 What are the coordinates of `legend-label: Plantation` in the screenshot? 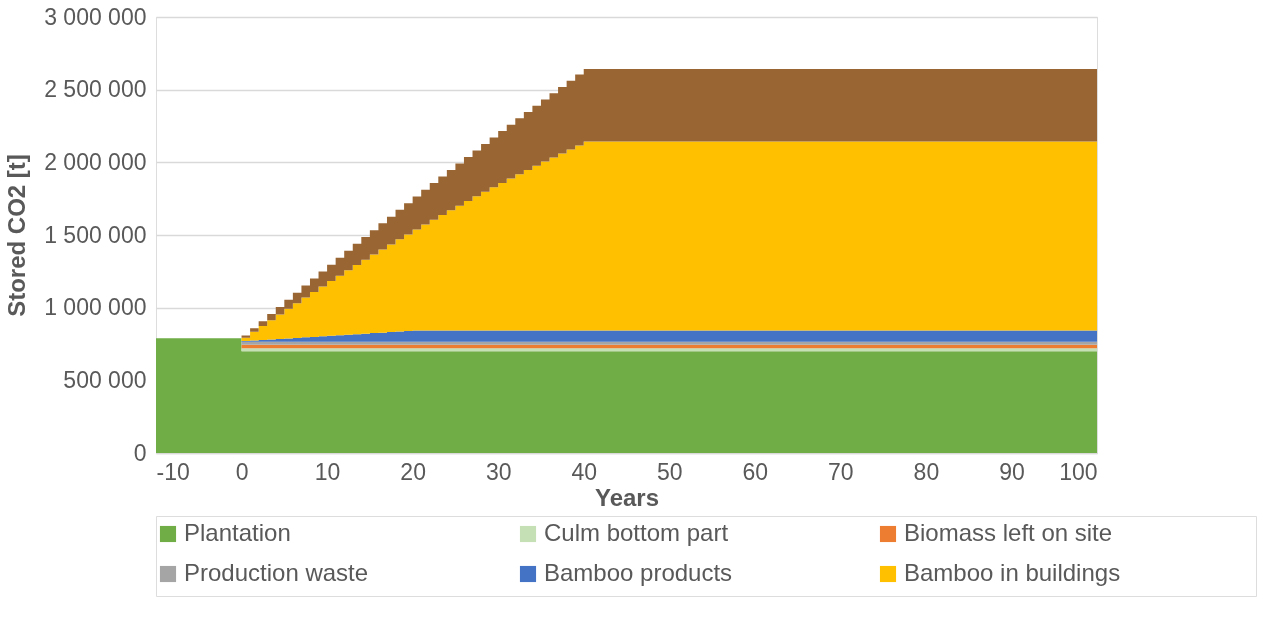 It's located at (237, 532).